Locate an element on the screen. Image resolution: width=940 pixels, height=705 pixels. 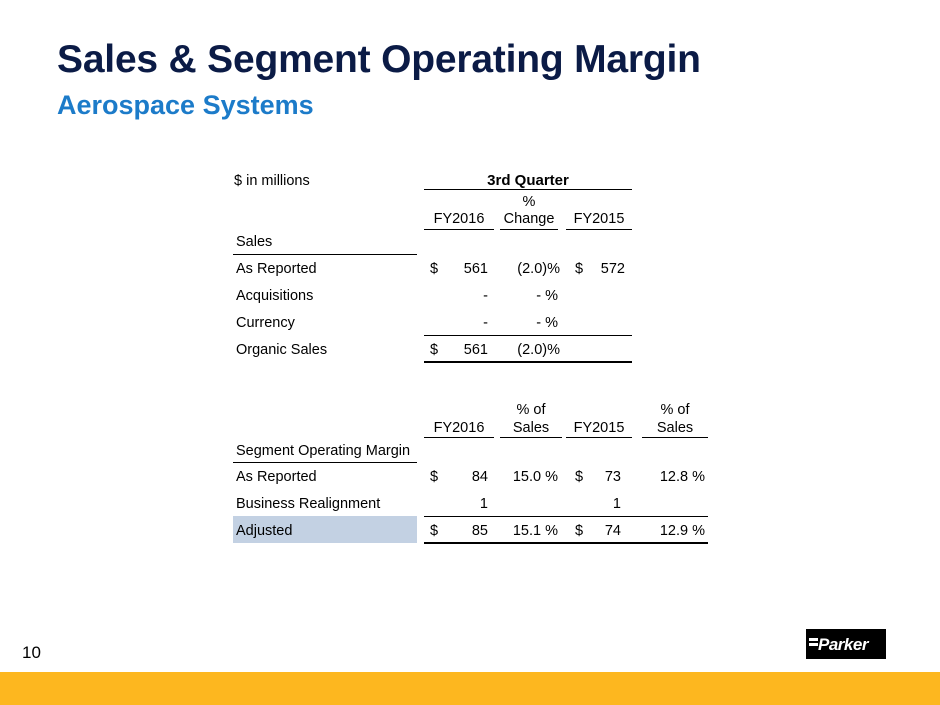
footer-bar is located at coordinates (470, 688).